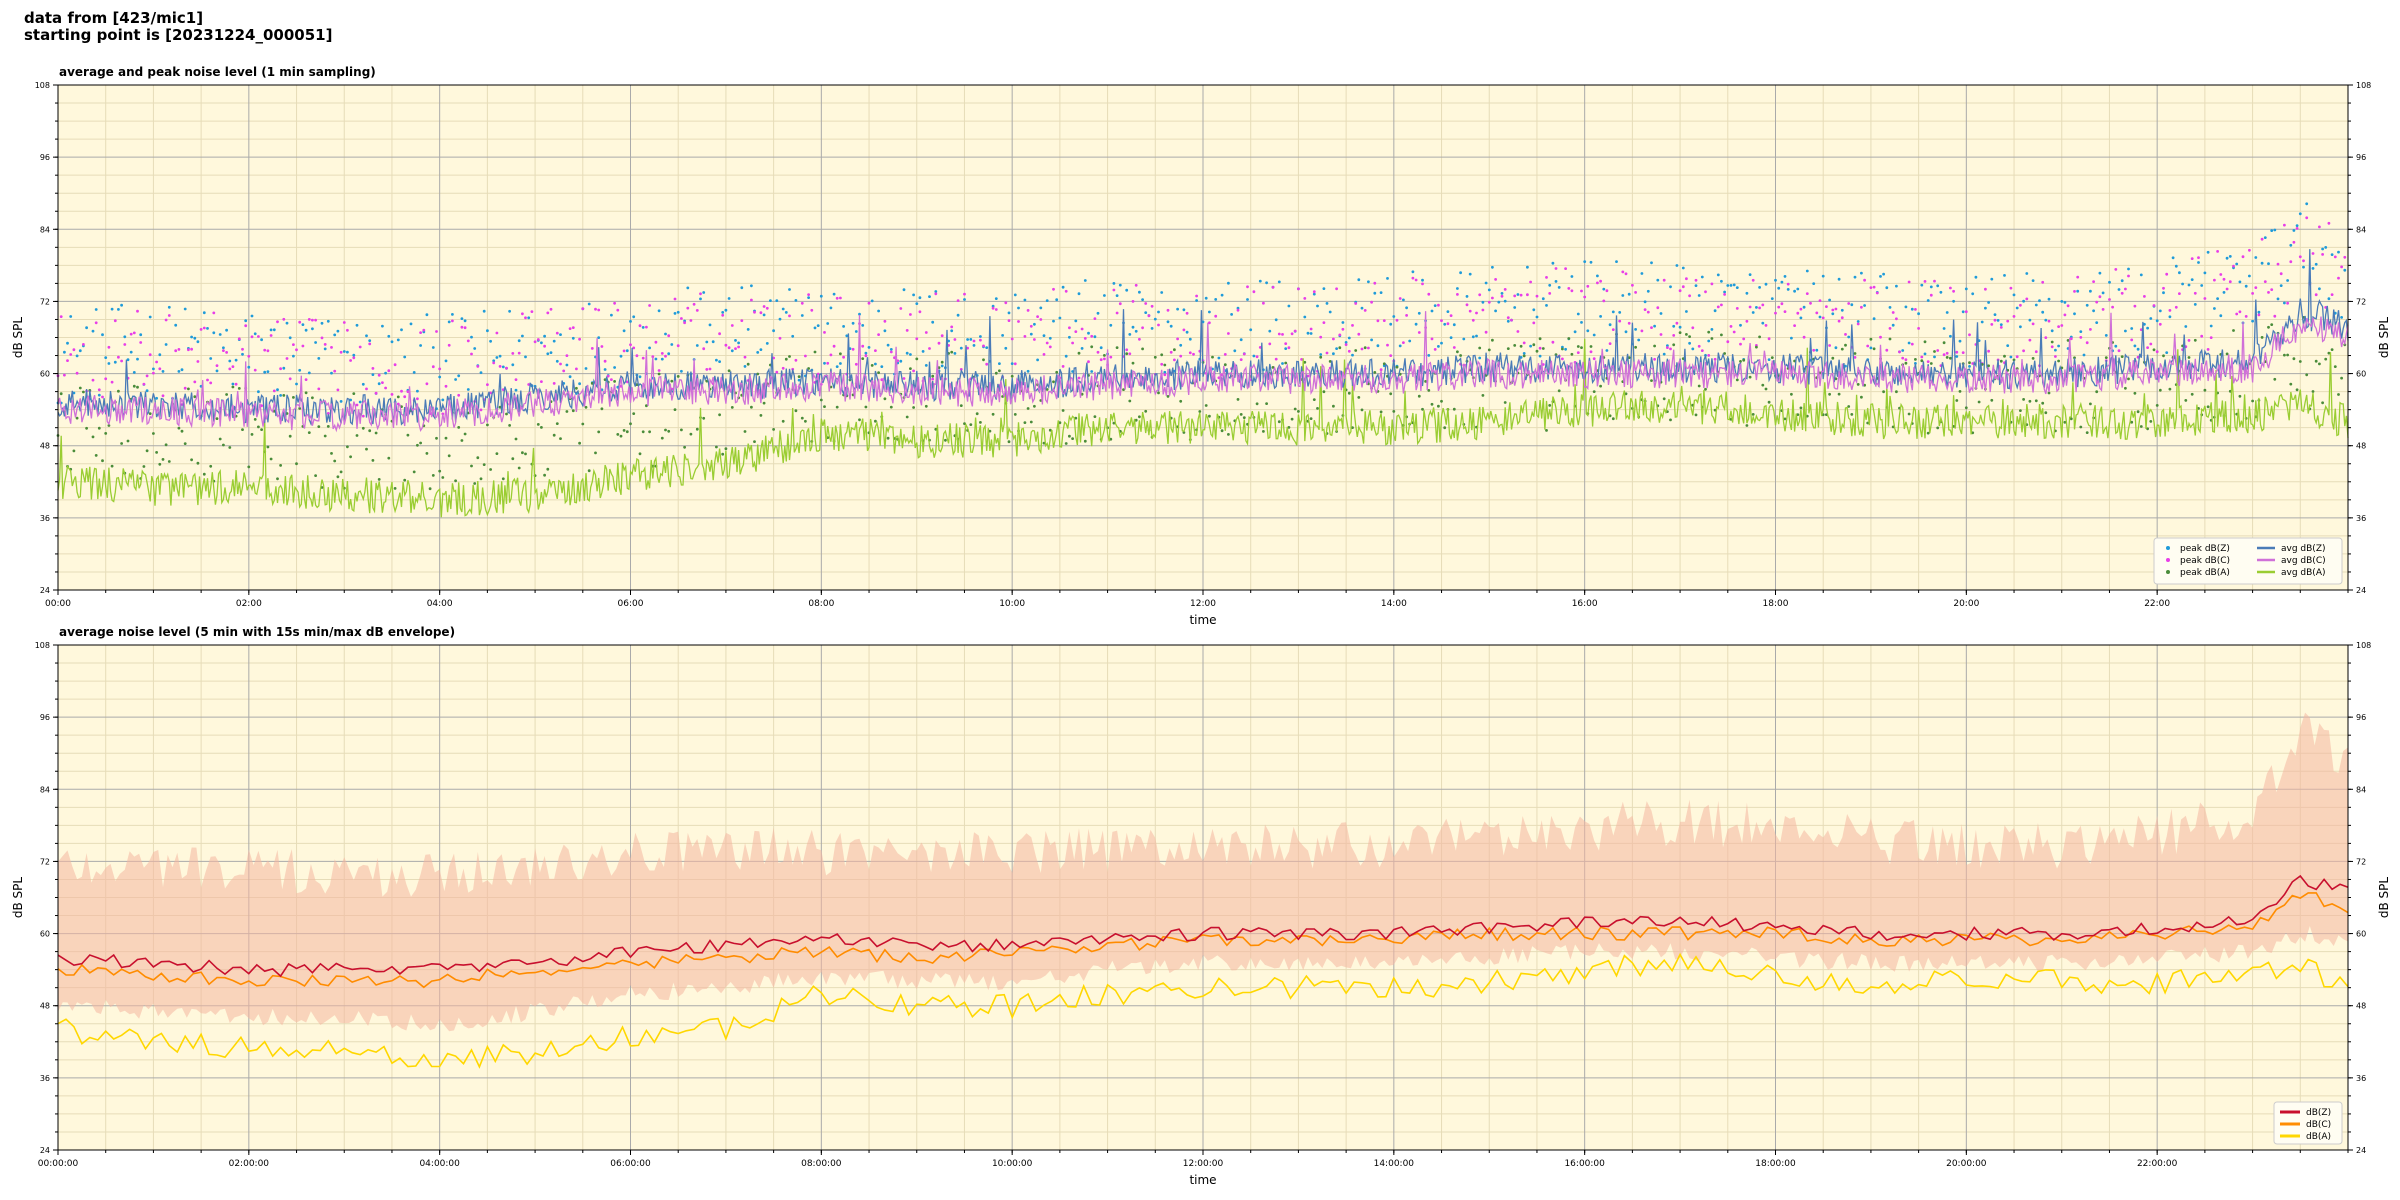  Describe the element at coordinates (1585, 604) in the screenshot. I see `c1-xtick-label: 16:00` at that location.